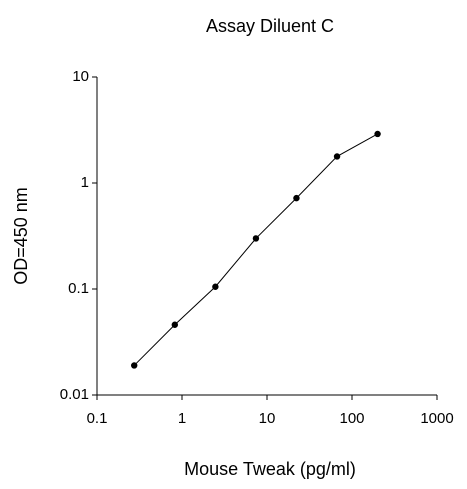 The width and height of the screenshot is (467, 489). I want to click on x-tick-label: 10, so click(267, 418).